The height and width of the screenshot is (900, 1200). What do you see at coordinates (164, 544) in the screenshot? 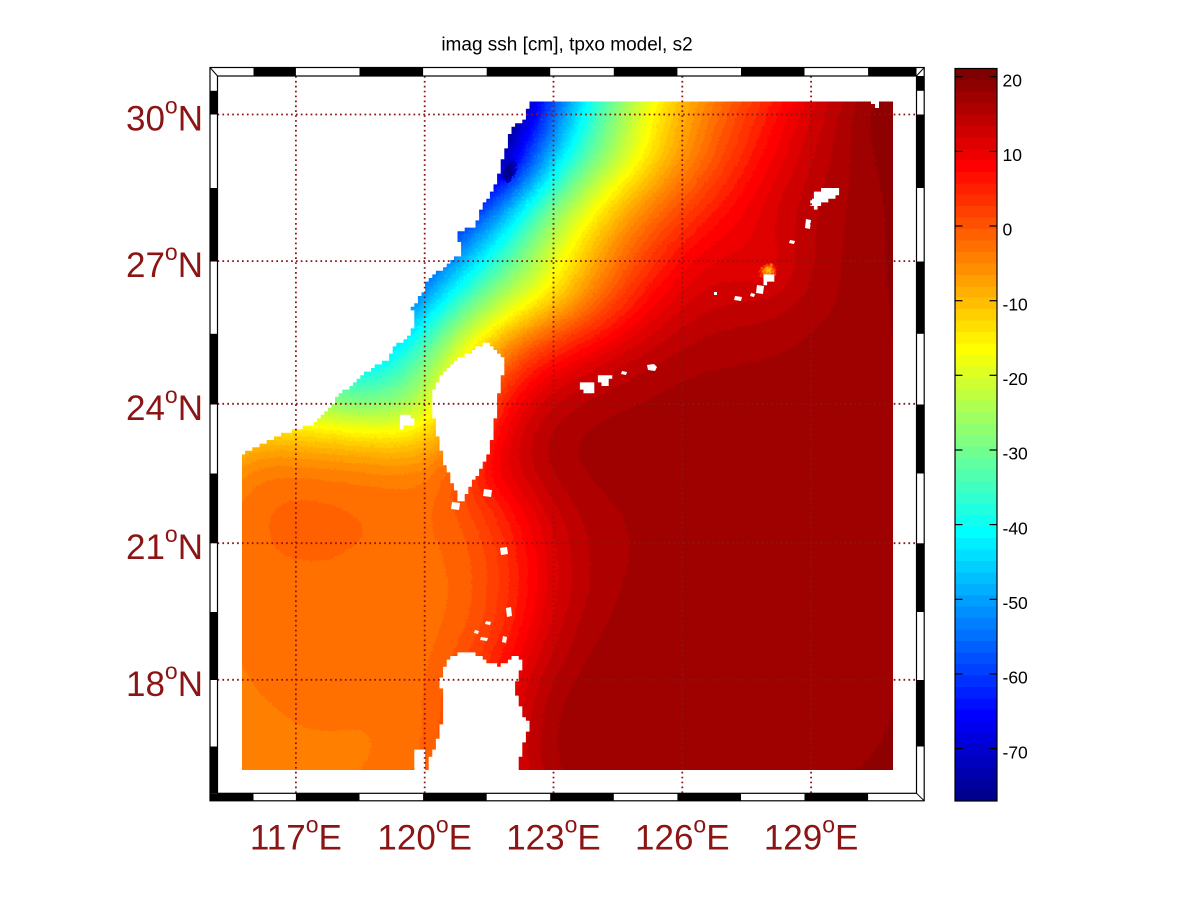
I see `svg-text: 21oN` at bounding box center [164, 544].